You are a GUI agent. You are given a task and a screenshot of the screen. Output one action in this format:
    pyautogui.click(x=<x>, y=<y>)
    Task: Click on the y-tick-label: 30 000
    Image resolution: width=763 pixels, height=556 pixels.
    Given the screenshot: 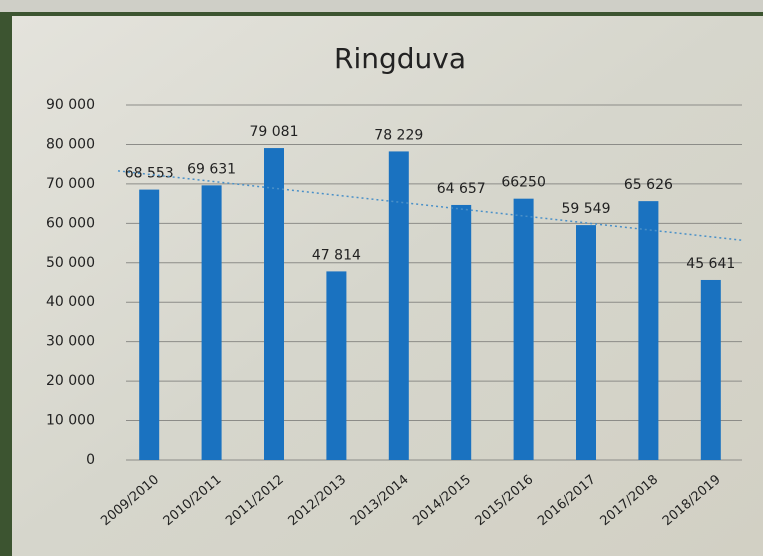 What is the action you would take?
    pyautogui.click(x=70, y=342)
    